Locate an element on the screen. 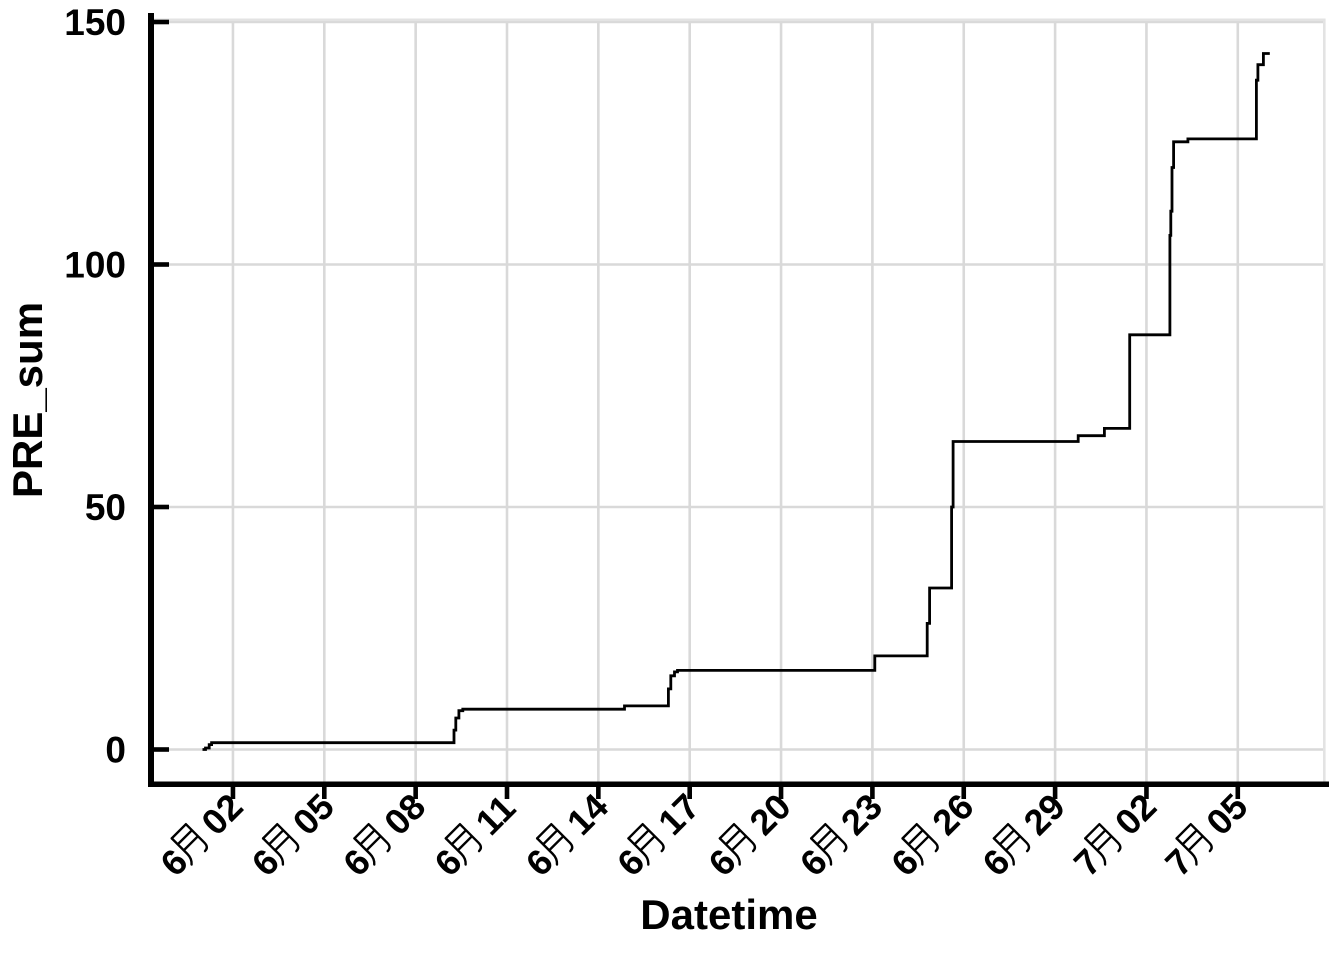 The height and width of the screenshot is (965, 1344). y-tick-label: 0 is located at coordinates (115, 750).